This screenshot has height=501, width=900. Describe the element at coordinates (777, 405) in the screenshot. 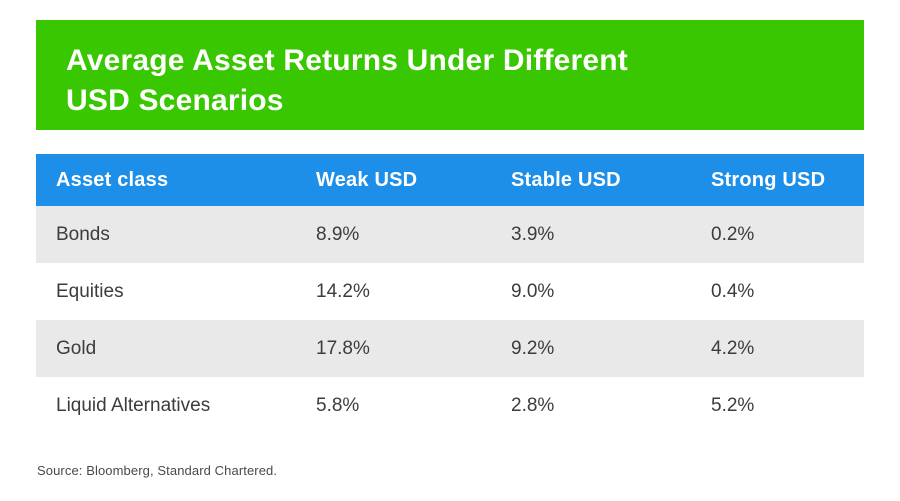

I see `table-cell-value: 5.2%` at that location.